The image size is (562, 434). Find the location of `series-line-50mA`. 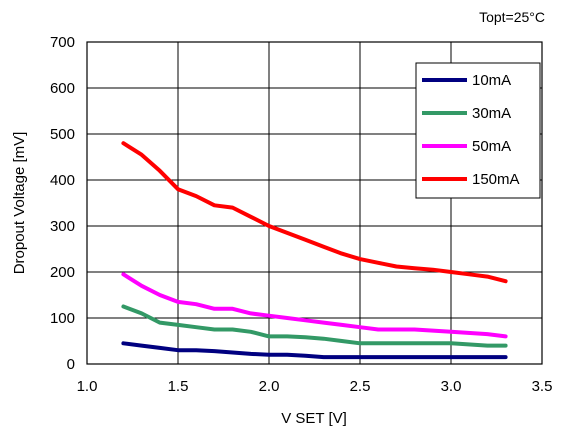

series-line-50mA is located at coordinates (314, 305).